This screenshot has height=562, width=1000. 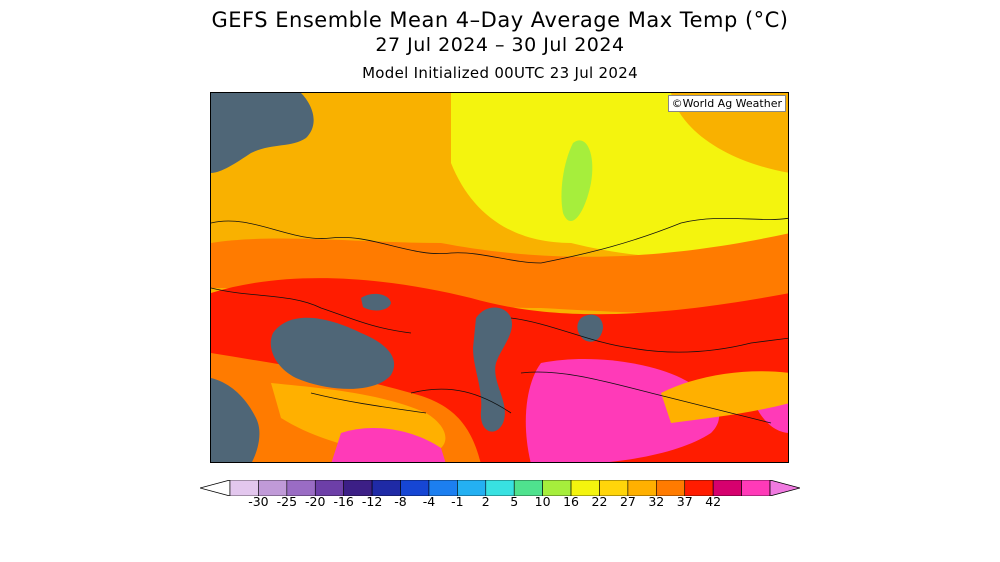 I want to click on model-init-label: Model Initialized 00UTC 23 Jul 2024, so click(x=500, y=73).